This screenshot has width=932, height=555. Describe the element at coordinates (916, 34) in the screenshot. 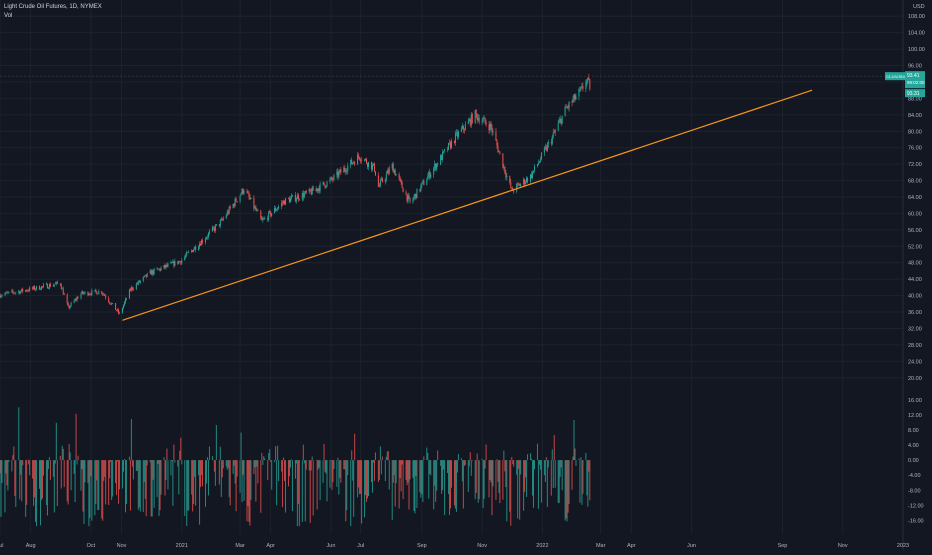

I see `price-tick-label: 104.00` at that location.